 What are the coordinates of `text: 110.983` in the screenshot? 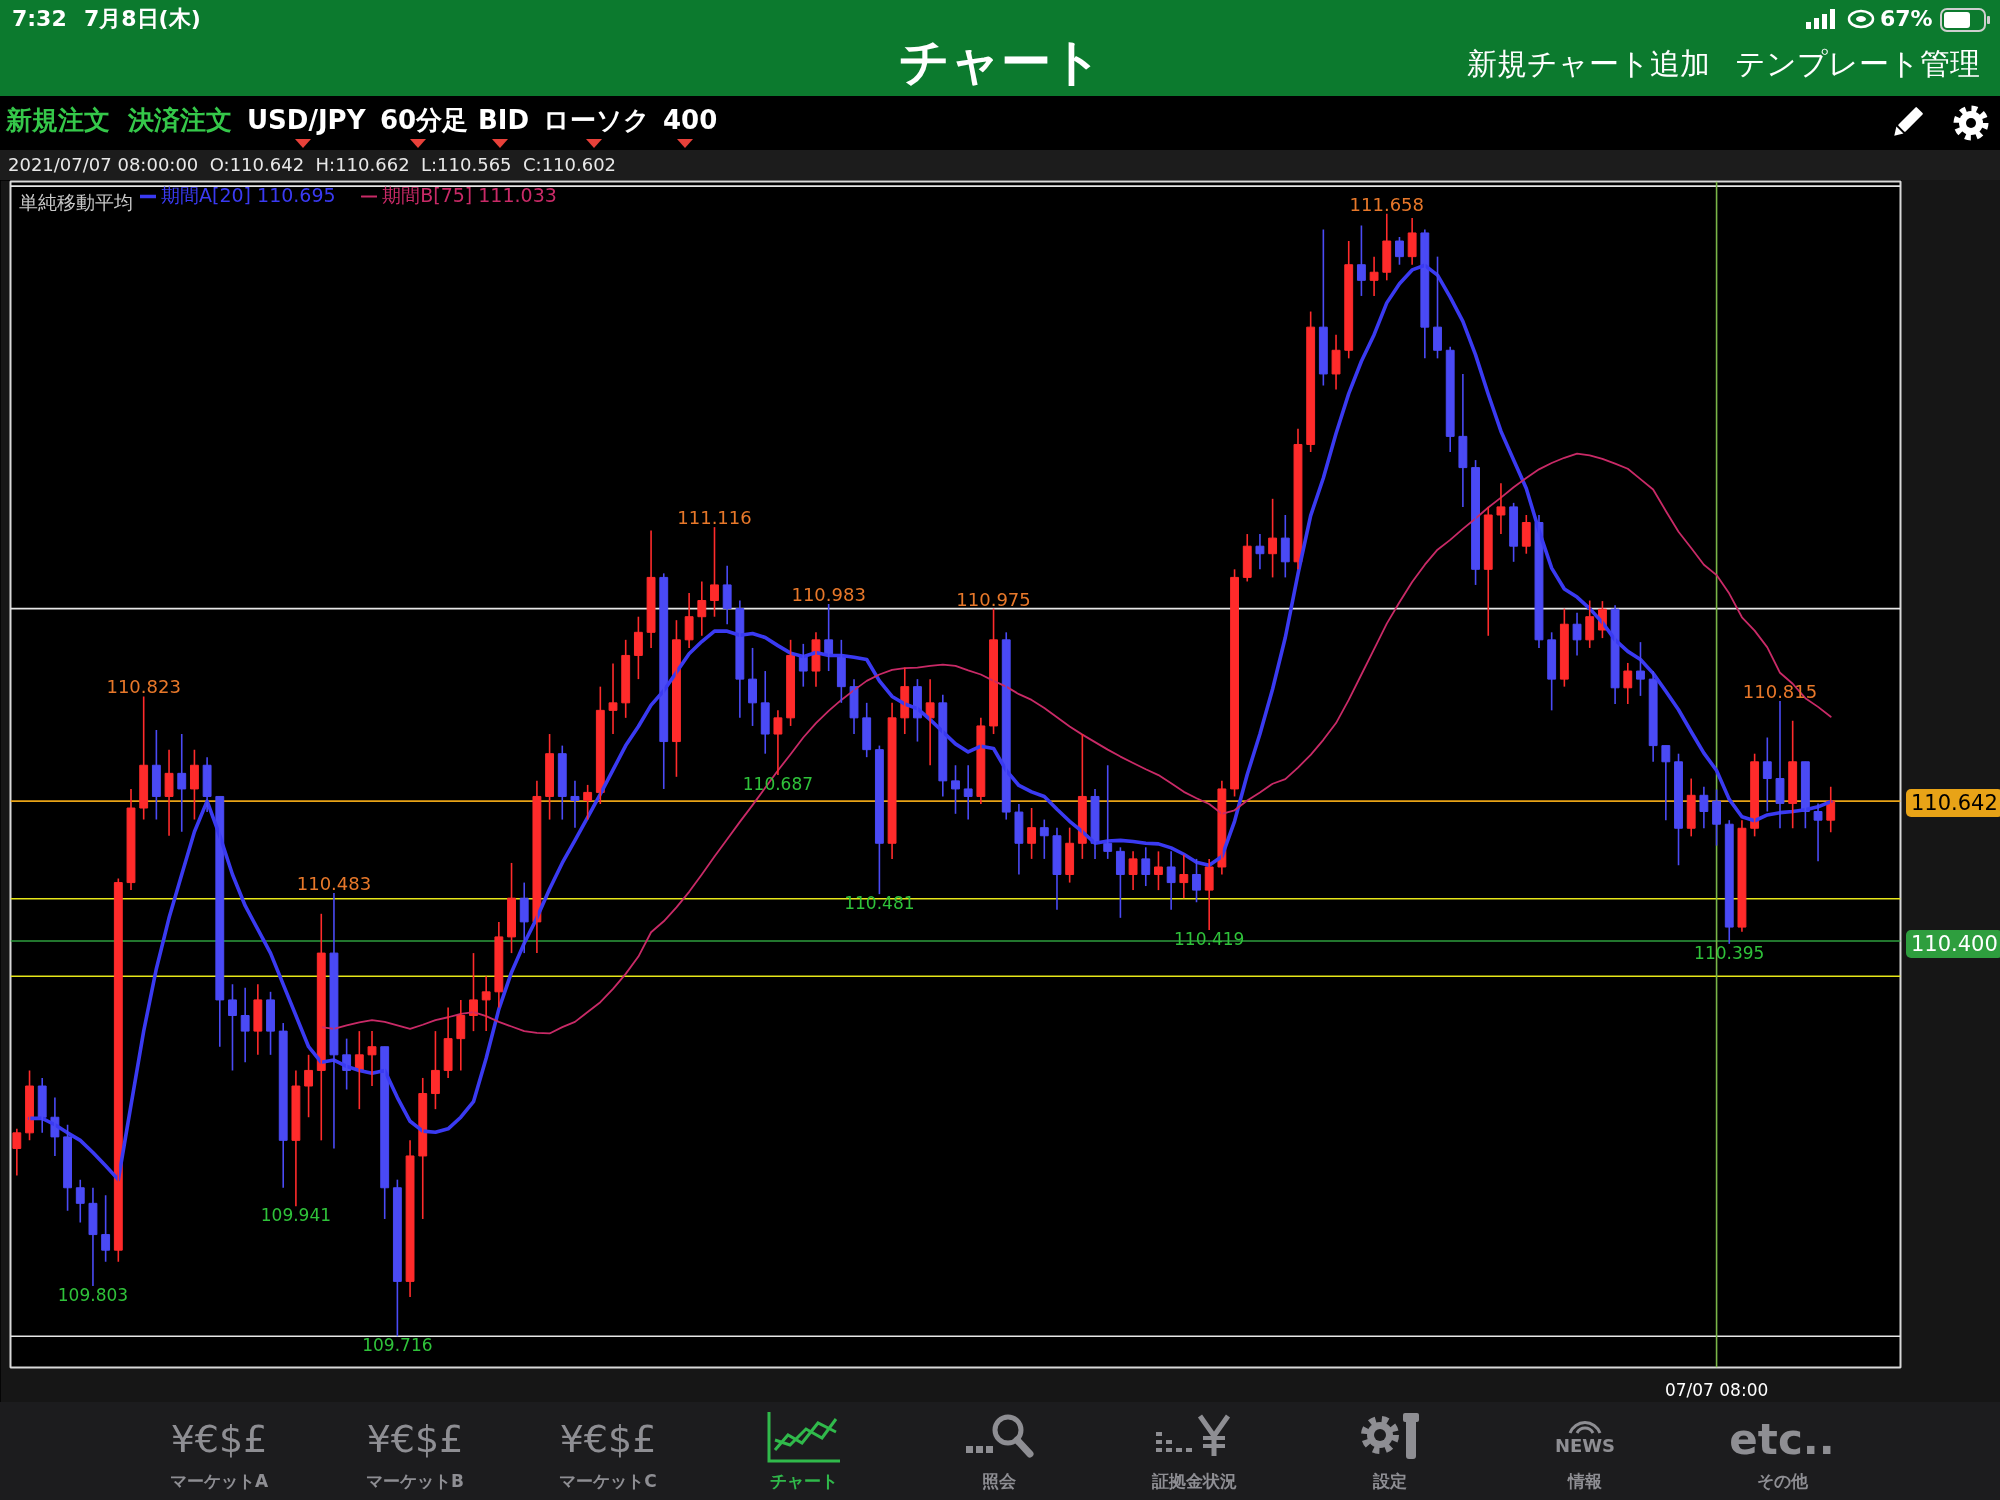 It's located at (828, 594).